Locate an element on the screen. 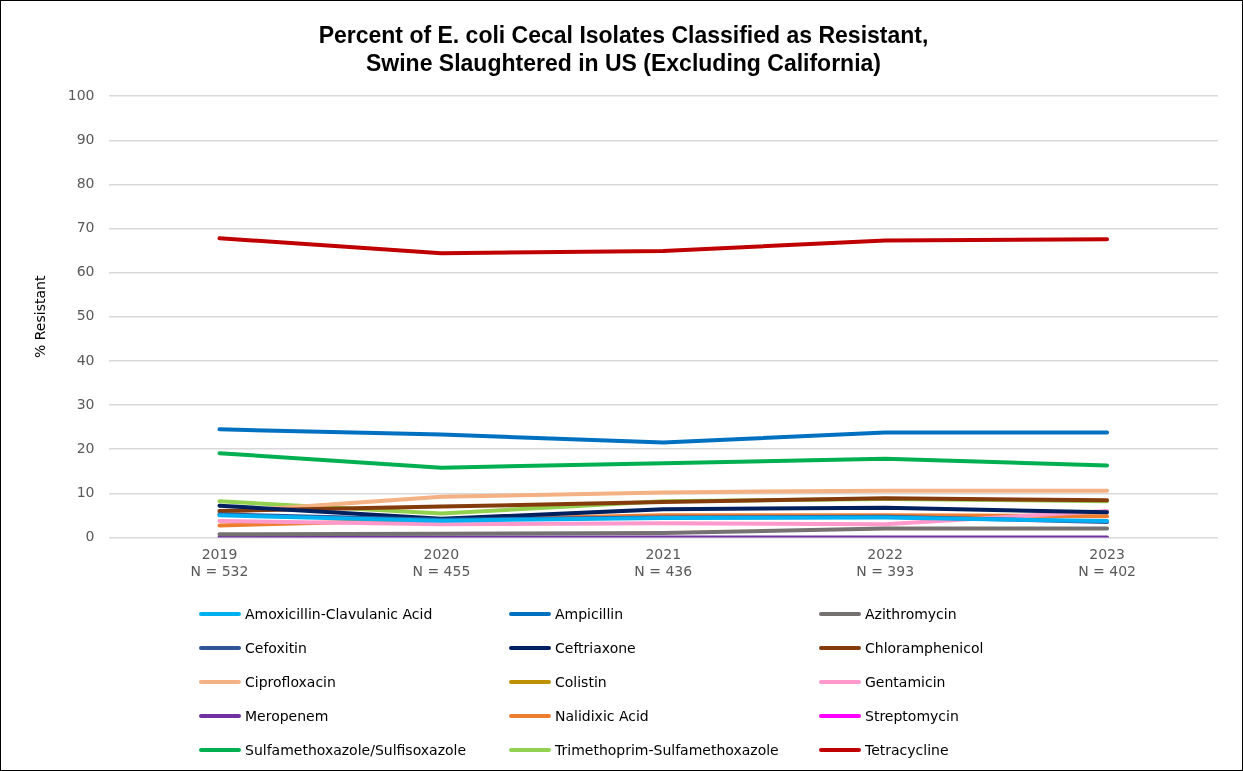  x-tick-label: 2023 N = 402 is located at coordinates (1107, 563).